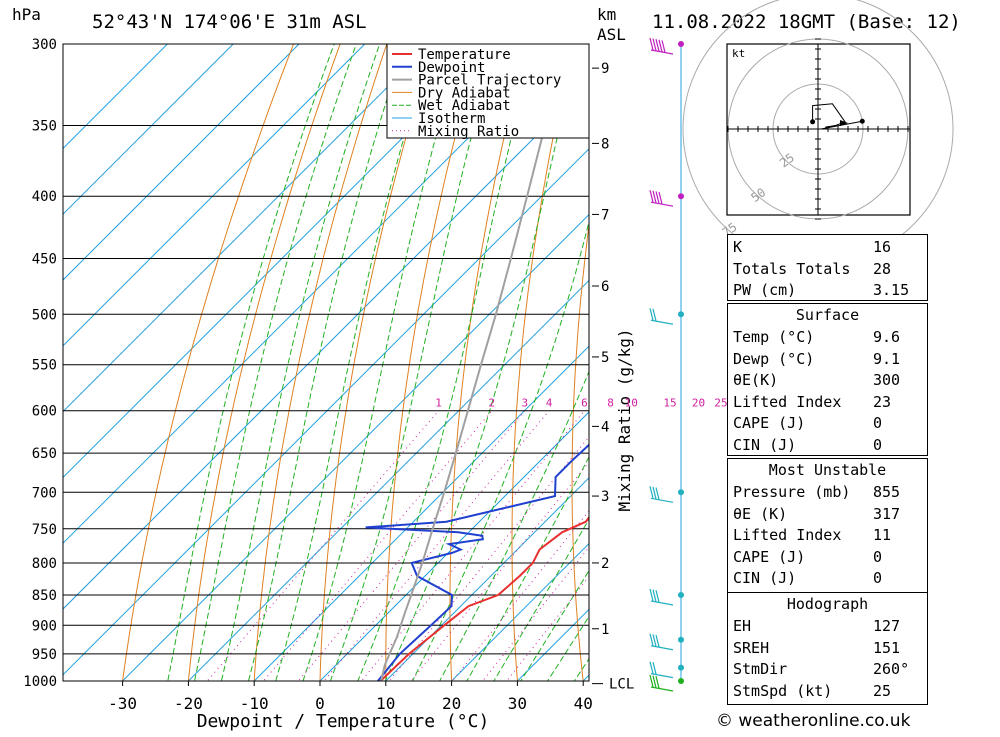 This screenshot has width=1000, height=737. Describe the element at coordinates (783, 690) in the screenshot. I see `row-label: StmSpd (kt)` at that location.